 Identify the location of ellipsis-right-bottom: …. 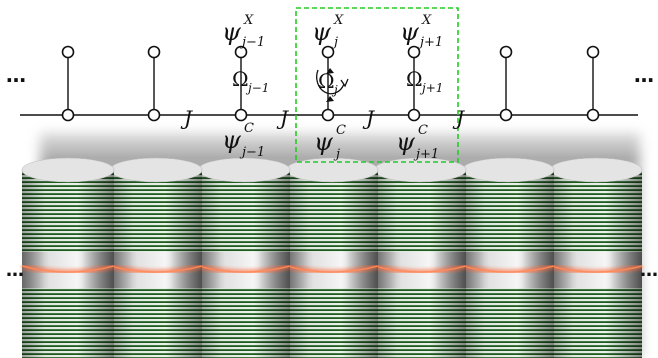
(649, 270).